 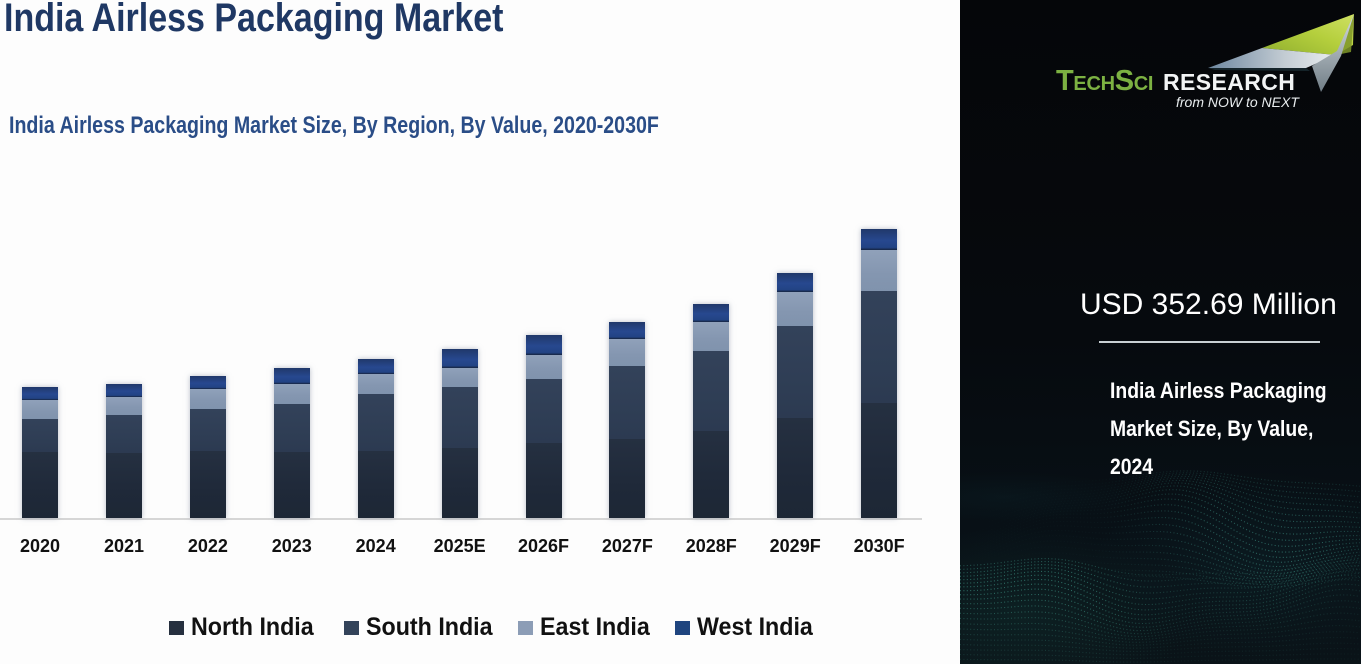 What do you see at coordinates (1238, 102) in the screenshot?
I see `svg-text: from NOW to NEXT` at bounding box center [1238, 102].